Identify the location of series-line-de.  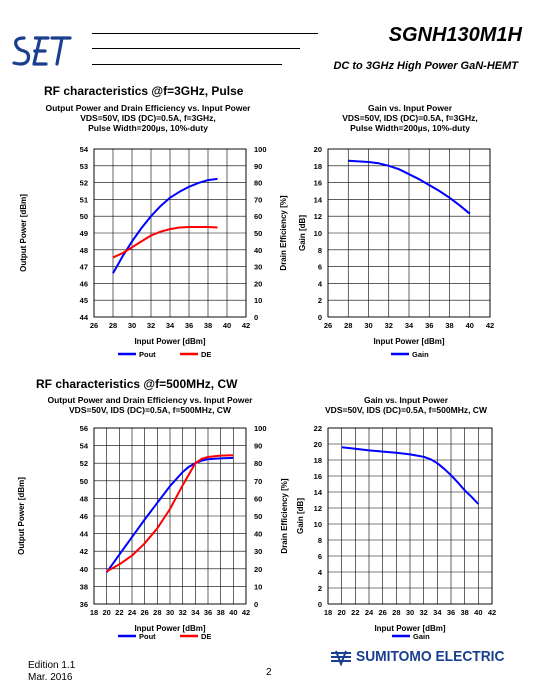
(170, 513).